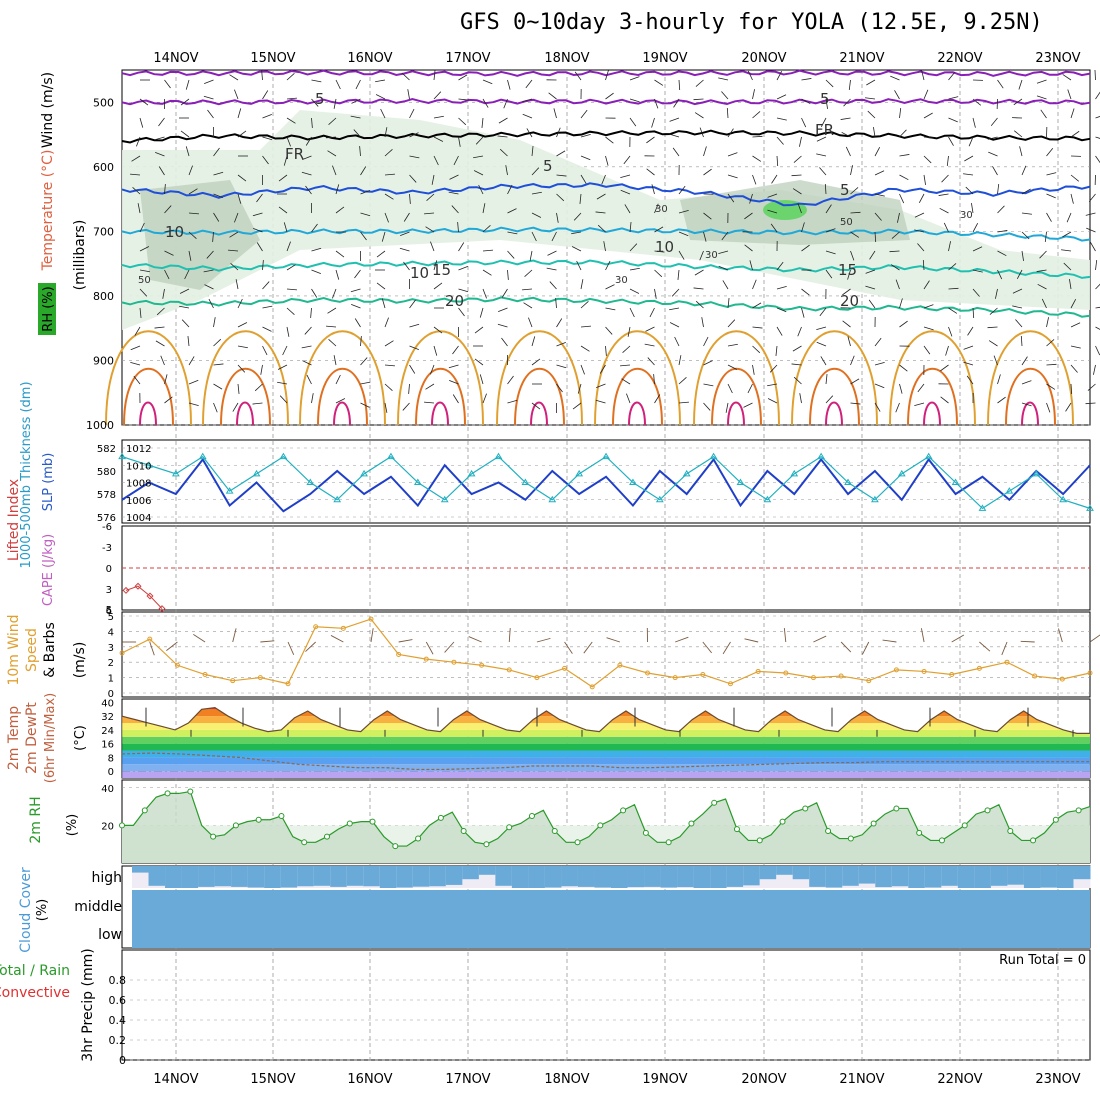 The image size is (1100, 1100). I want to click on lifted-tick-label: -6, so click(107, 527).